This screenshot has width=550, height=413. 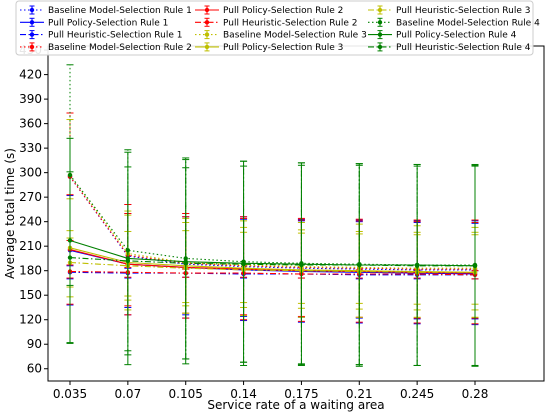 I want to click on legend-label: Pull Policy-Selection Rule 1, so click(x=108, y=23).